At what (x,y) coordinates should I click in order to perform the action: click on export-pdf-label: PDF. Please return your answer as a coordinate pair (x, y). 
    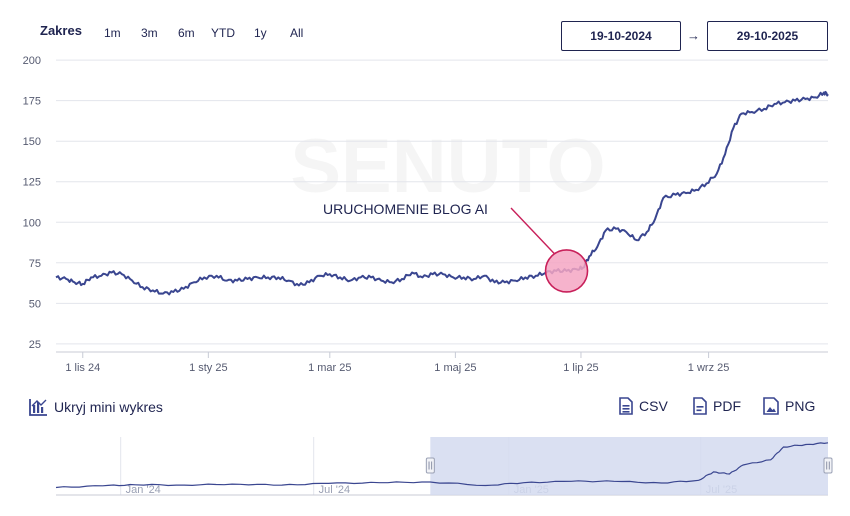
    Looking at the image, I should click on (727, 406).